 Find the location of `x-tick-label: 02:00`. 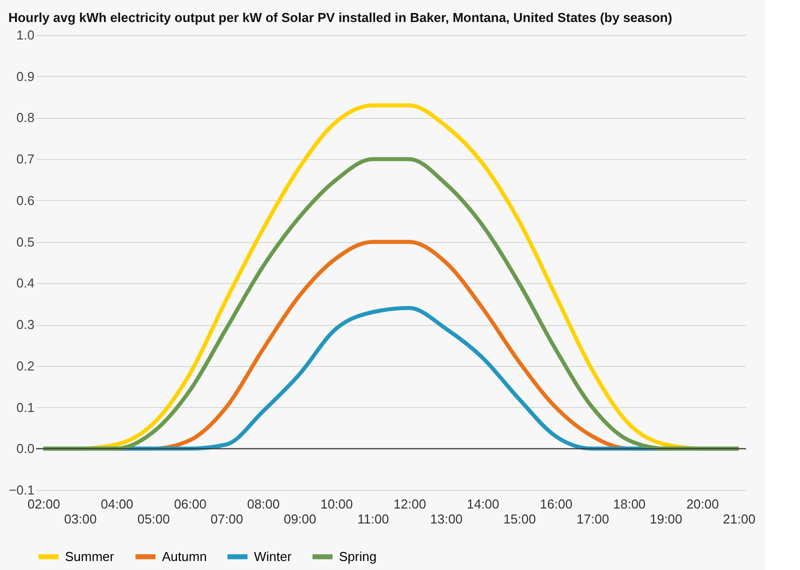

x-tick-label: 02:00 is located at coordinates (44, 504).